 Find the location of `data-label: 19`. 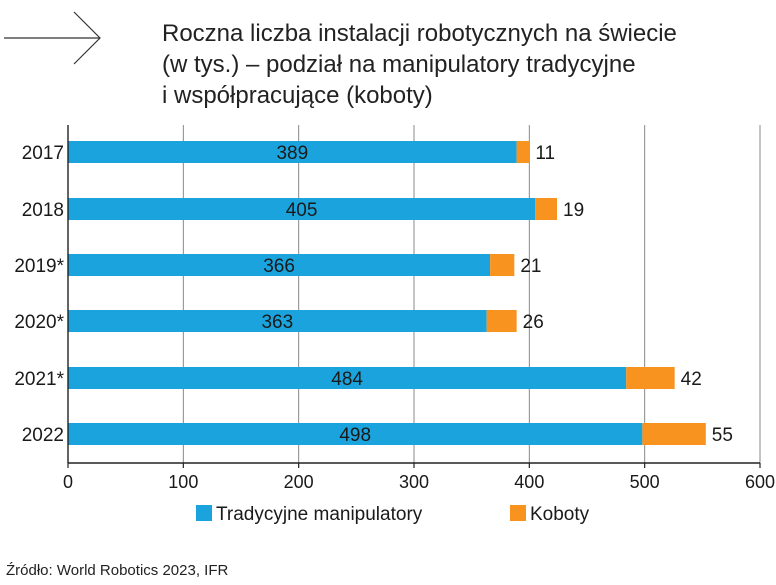

data-label: 19 is located at coordinates (573, 210).